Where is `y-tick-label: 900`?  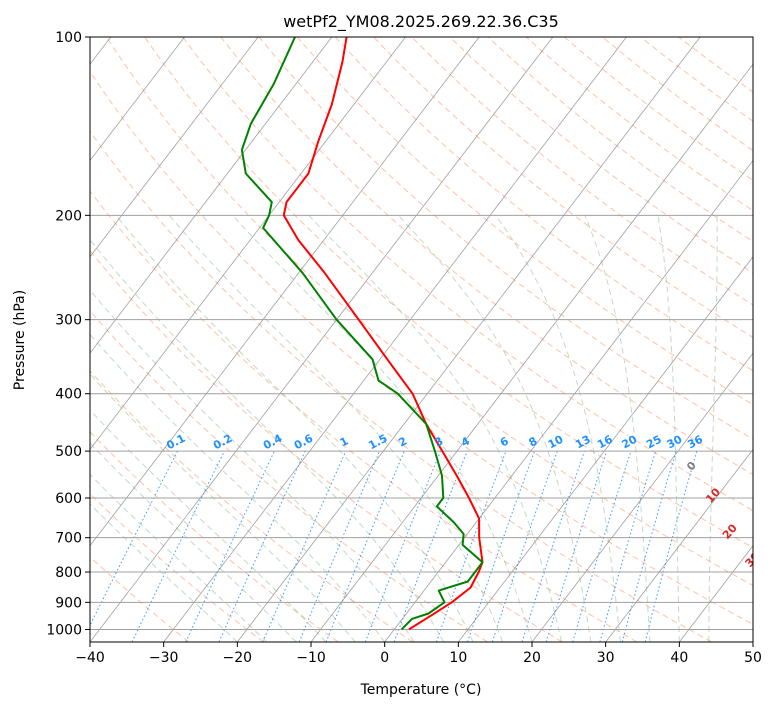
y-tick-label: 900 is located at coordinates (68, 603).